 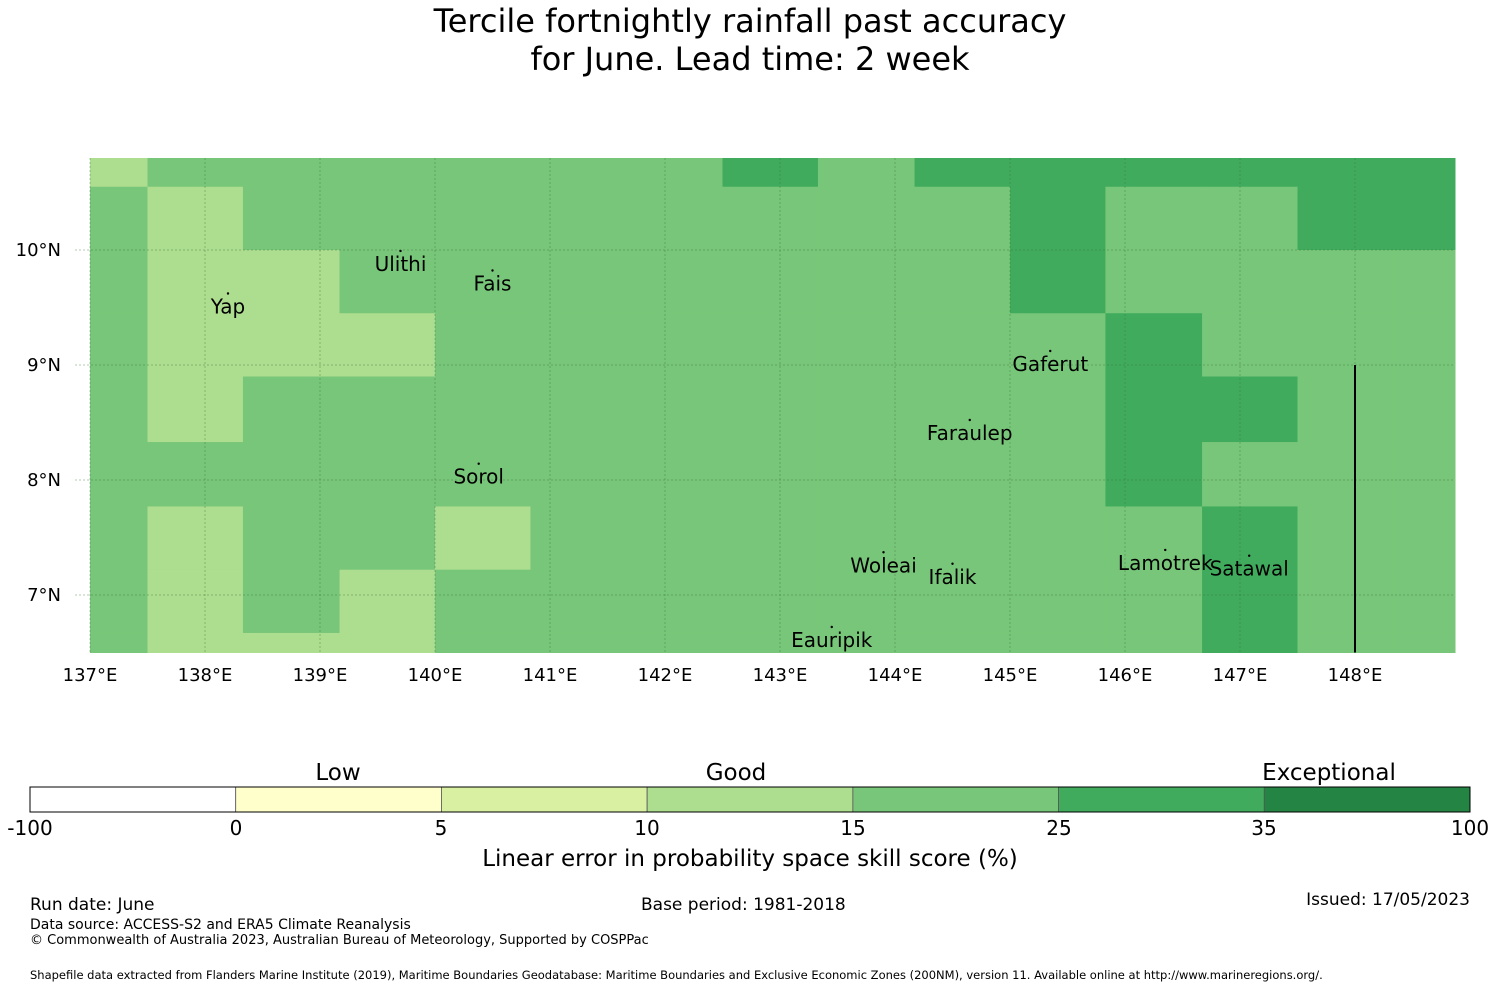 What do you see at coordinates (441, 828) in the screenshot?
I see `colorbar-tick: 5` at bounding box center [441, 828].